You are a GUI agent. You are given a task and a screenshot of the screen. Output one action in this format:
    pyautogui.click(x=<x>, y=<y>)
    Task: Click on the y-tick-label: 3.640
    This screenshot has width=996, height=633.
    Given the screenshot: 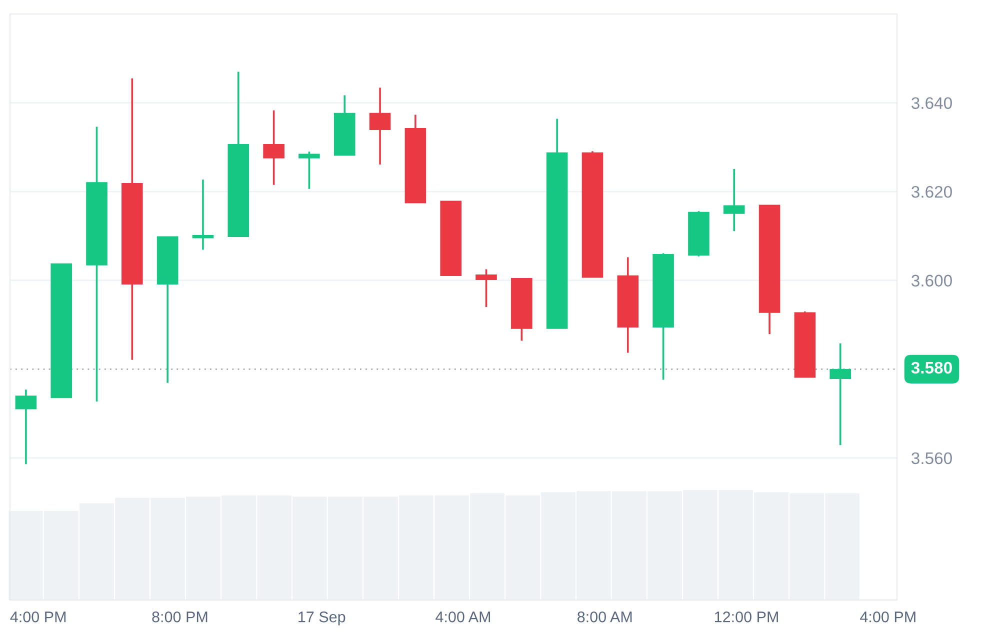 What is the action you would take?
    pyautogui.click(x=932, y=103)
    